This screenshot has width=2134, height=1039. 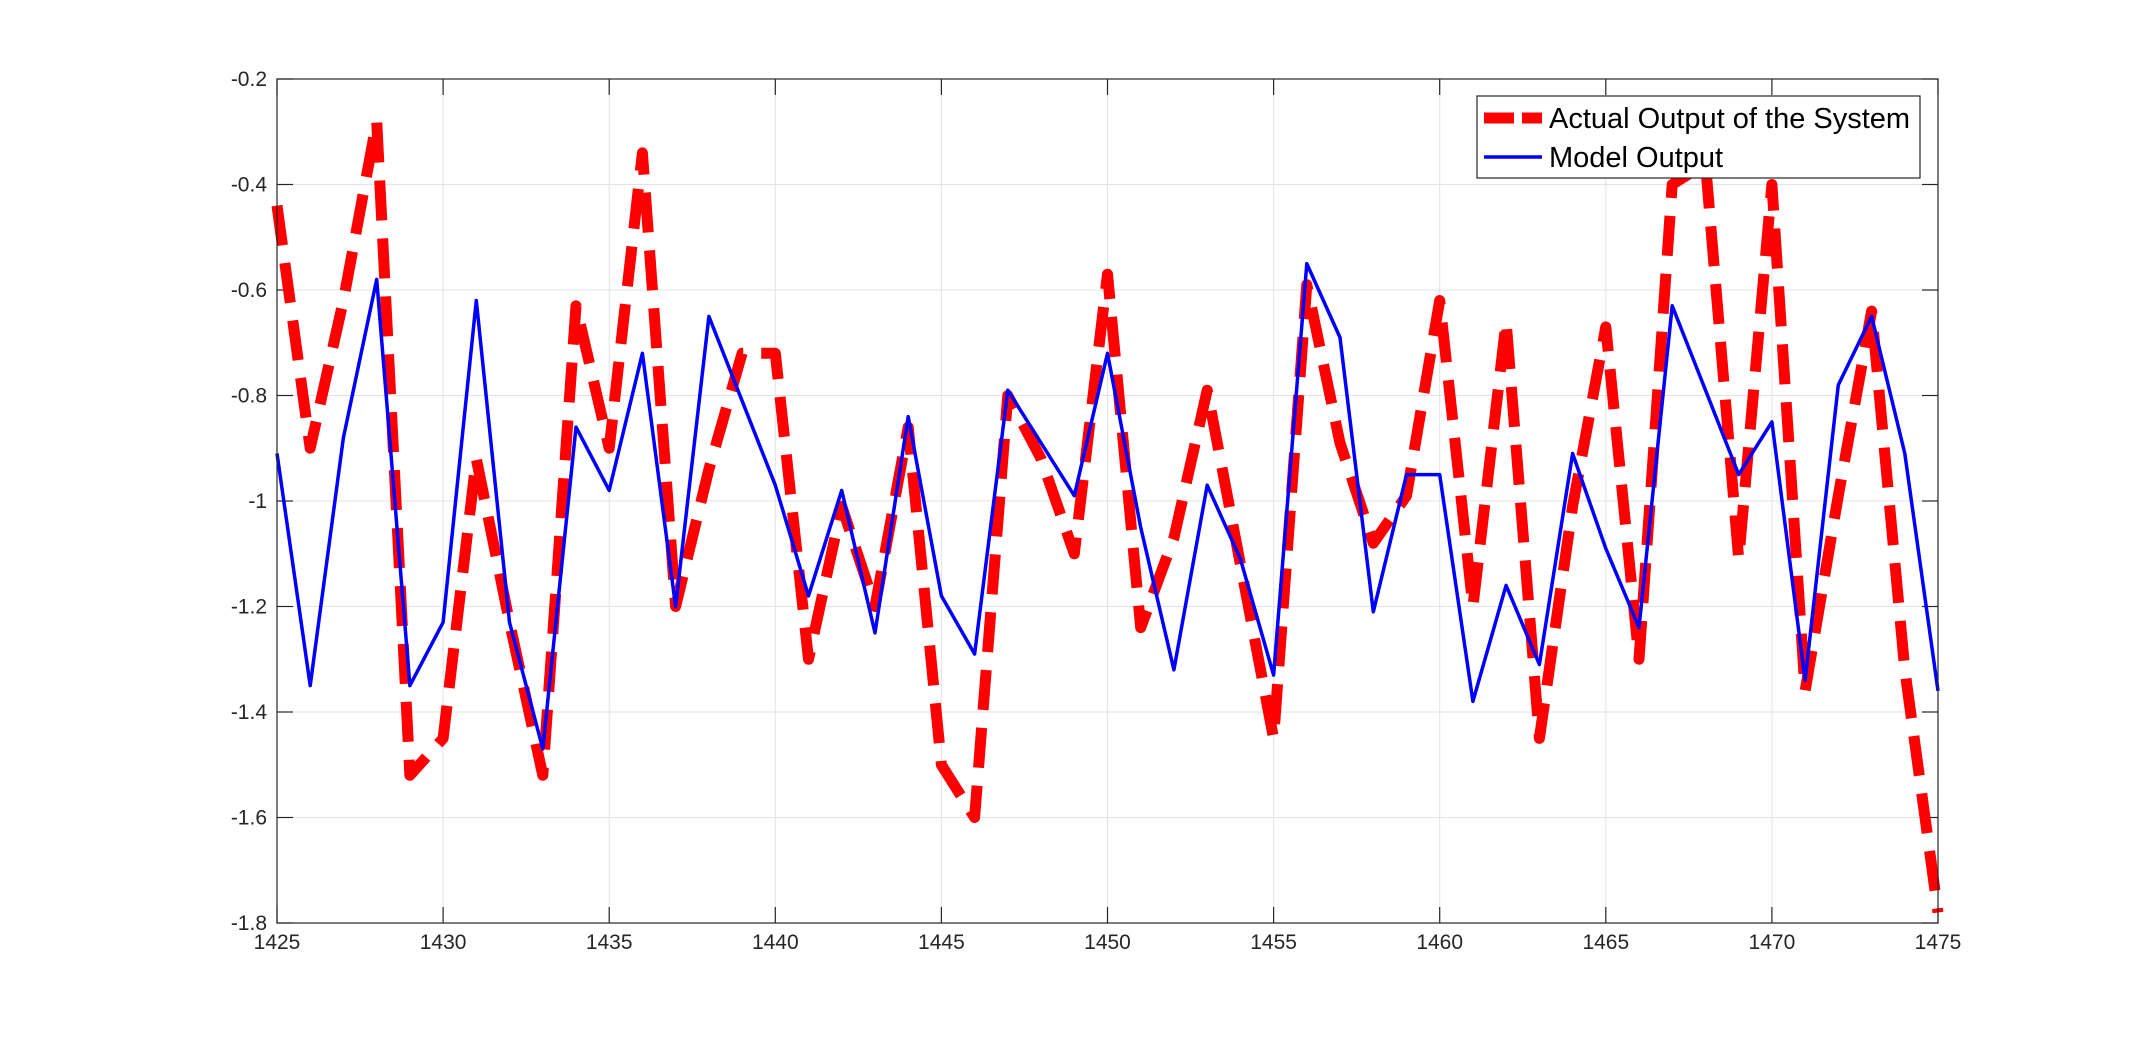 I want to click on x-tick-label: 1455, so click(x=1273, y=942).